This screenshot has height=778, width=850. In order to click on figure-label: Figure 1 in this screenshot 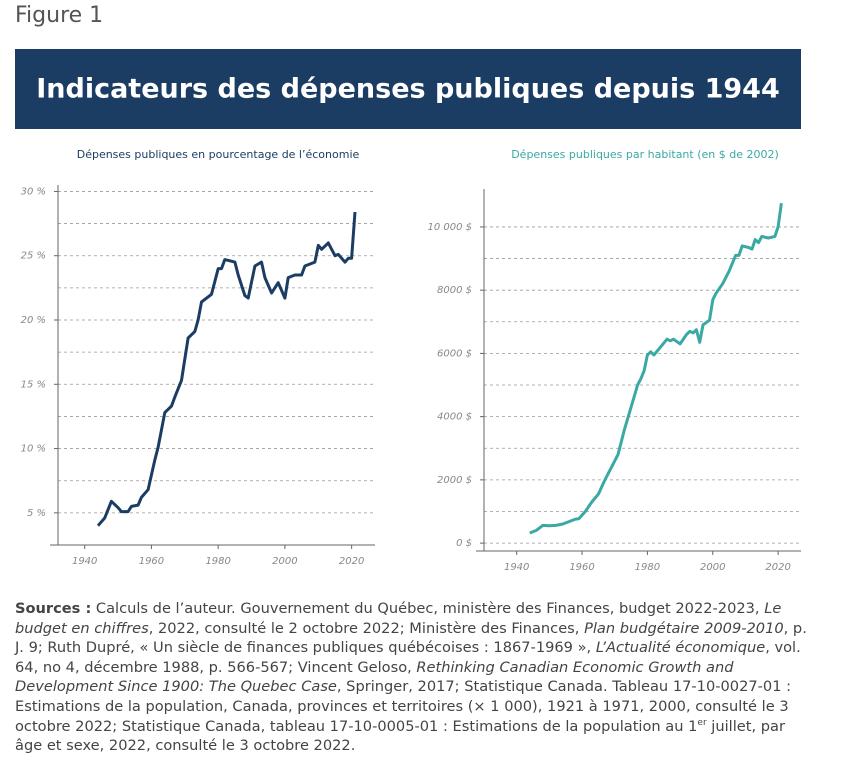, I will do `click(59, 15)`.